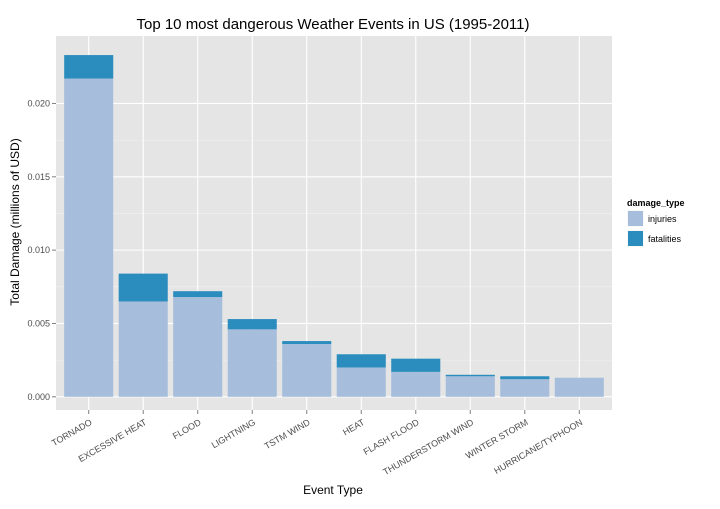  What do you see at coordinates (187, 429) in the screenshot?
I see `x-tick-label: FLOOD` at bounding box center [187, 429].